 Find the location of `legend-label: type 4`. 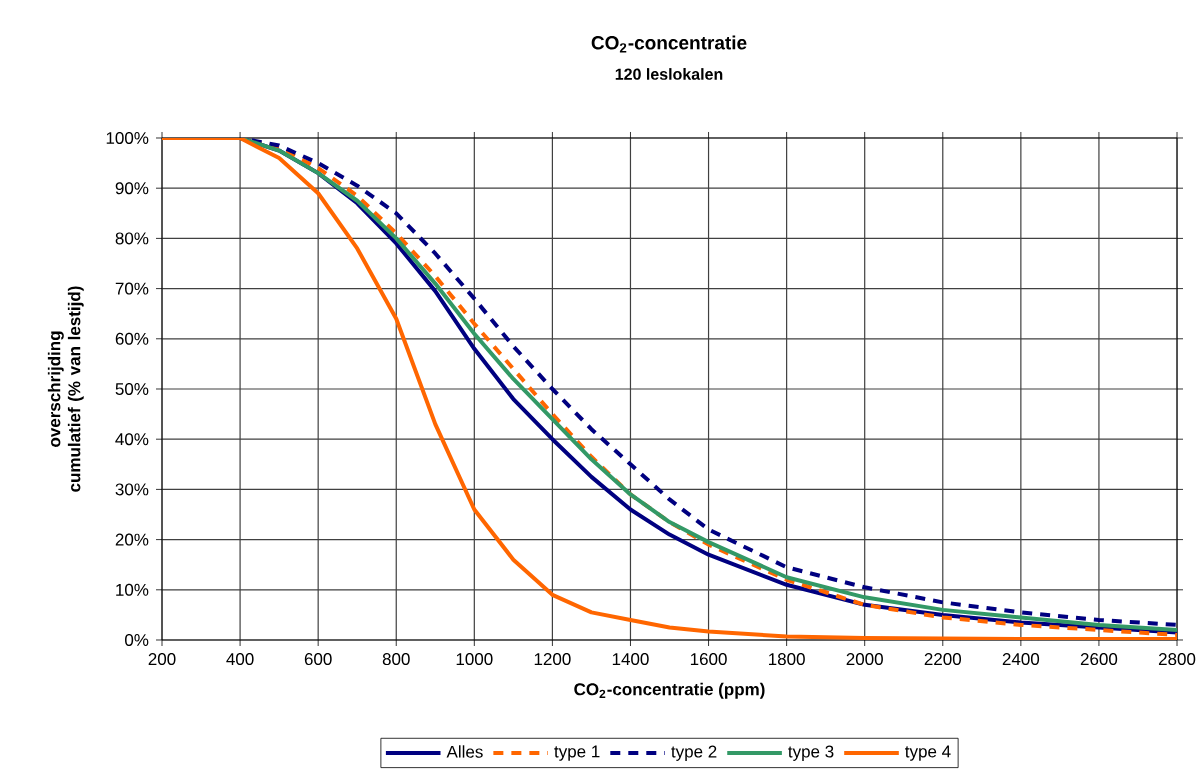

legend-label: type 4 is located at coordinates (928, 753).